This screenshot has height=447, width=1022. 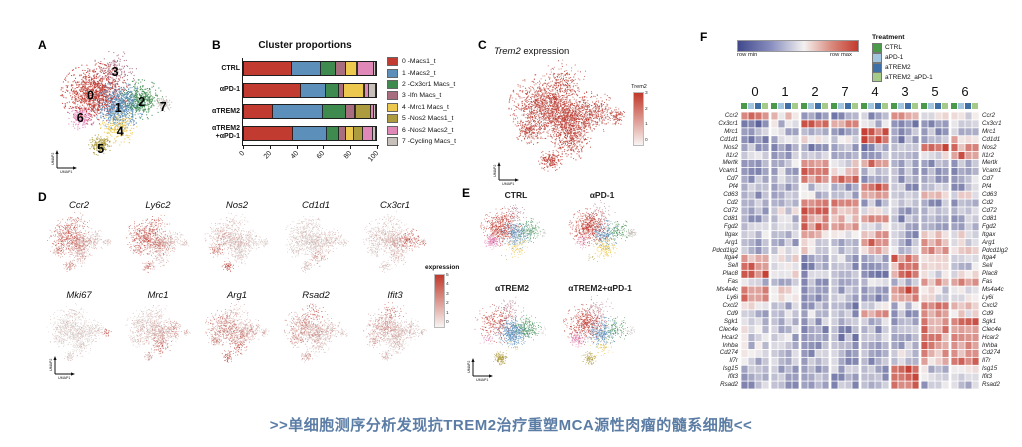 I want to click on x-tick-label: 60, so click(x=321, y=155).